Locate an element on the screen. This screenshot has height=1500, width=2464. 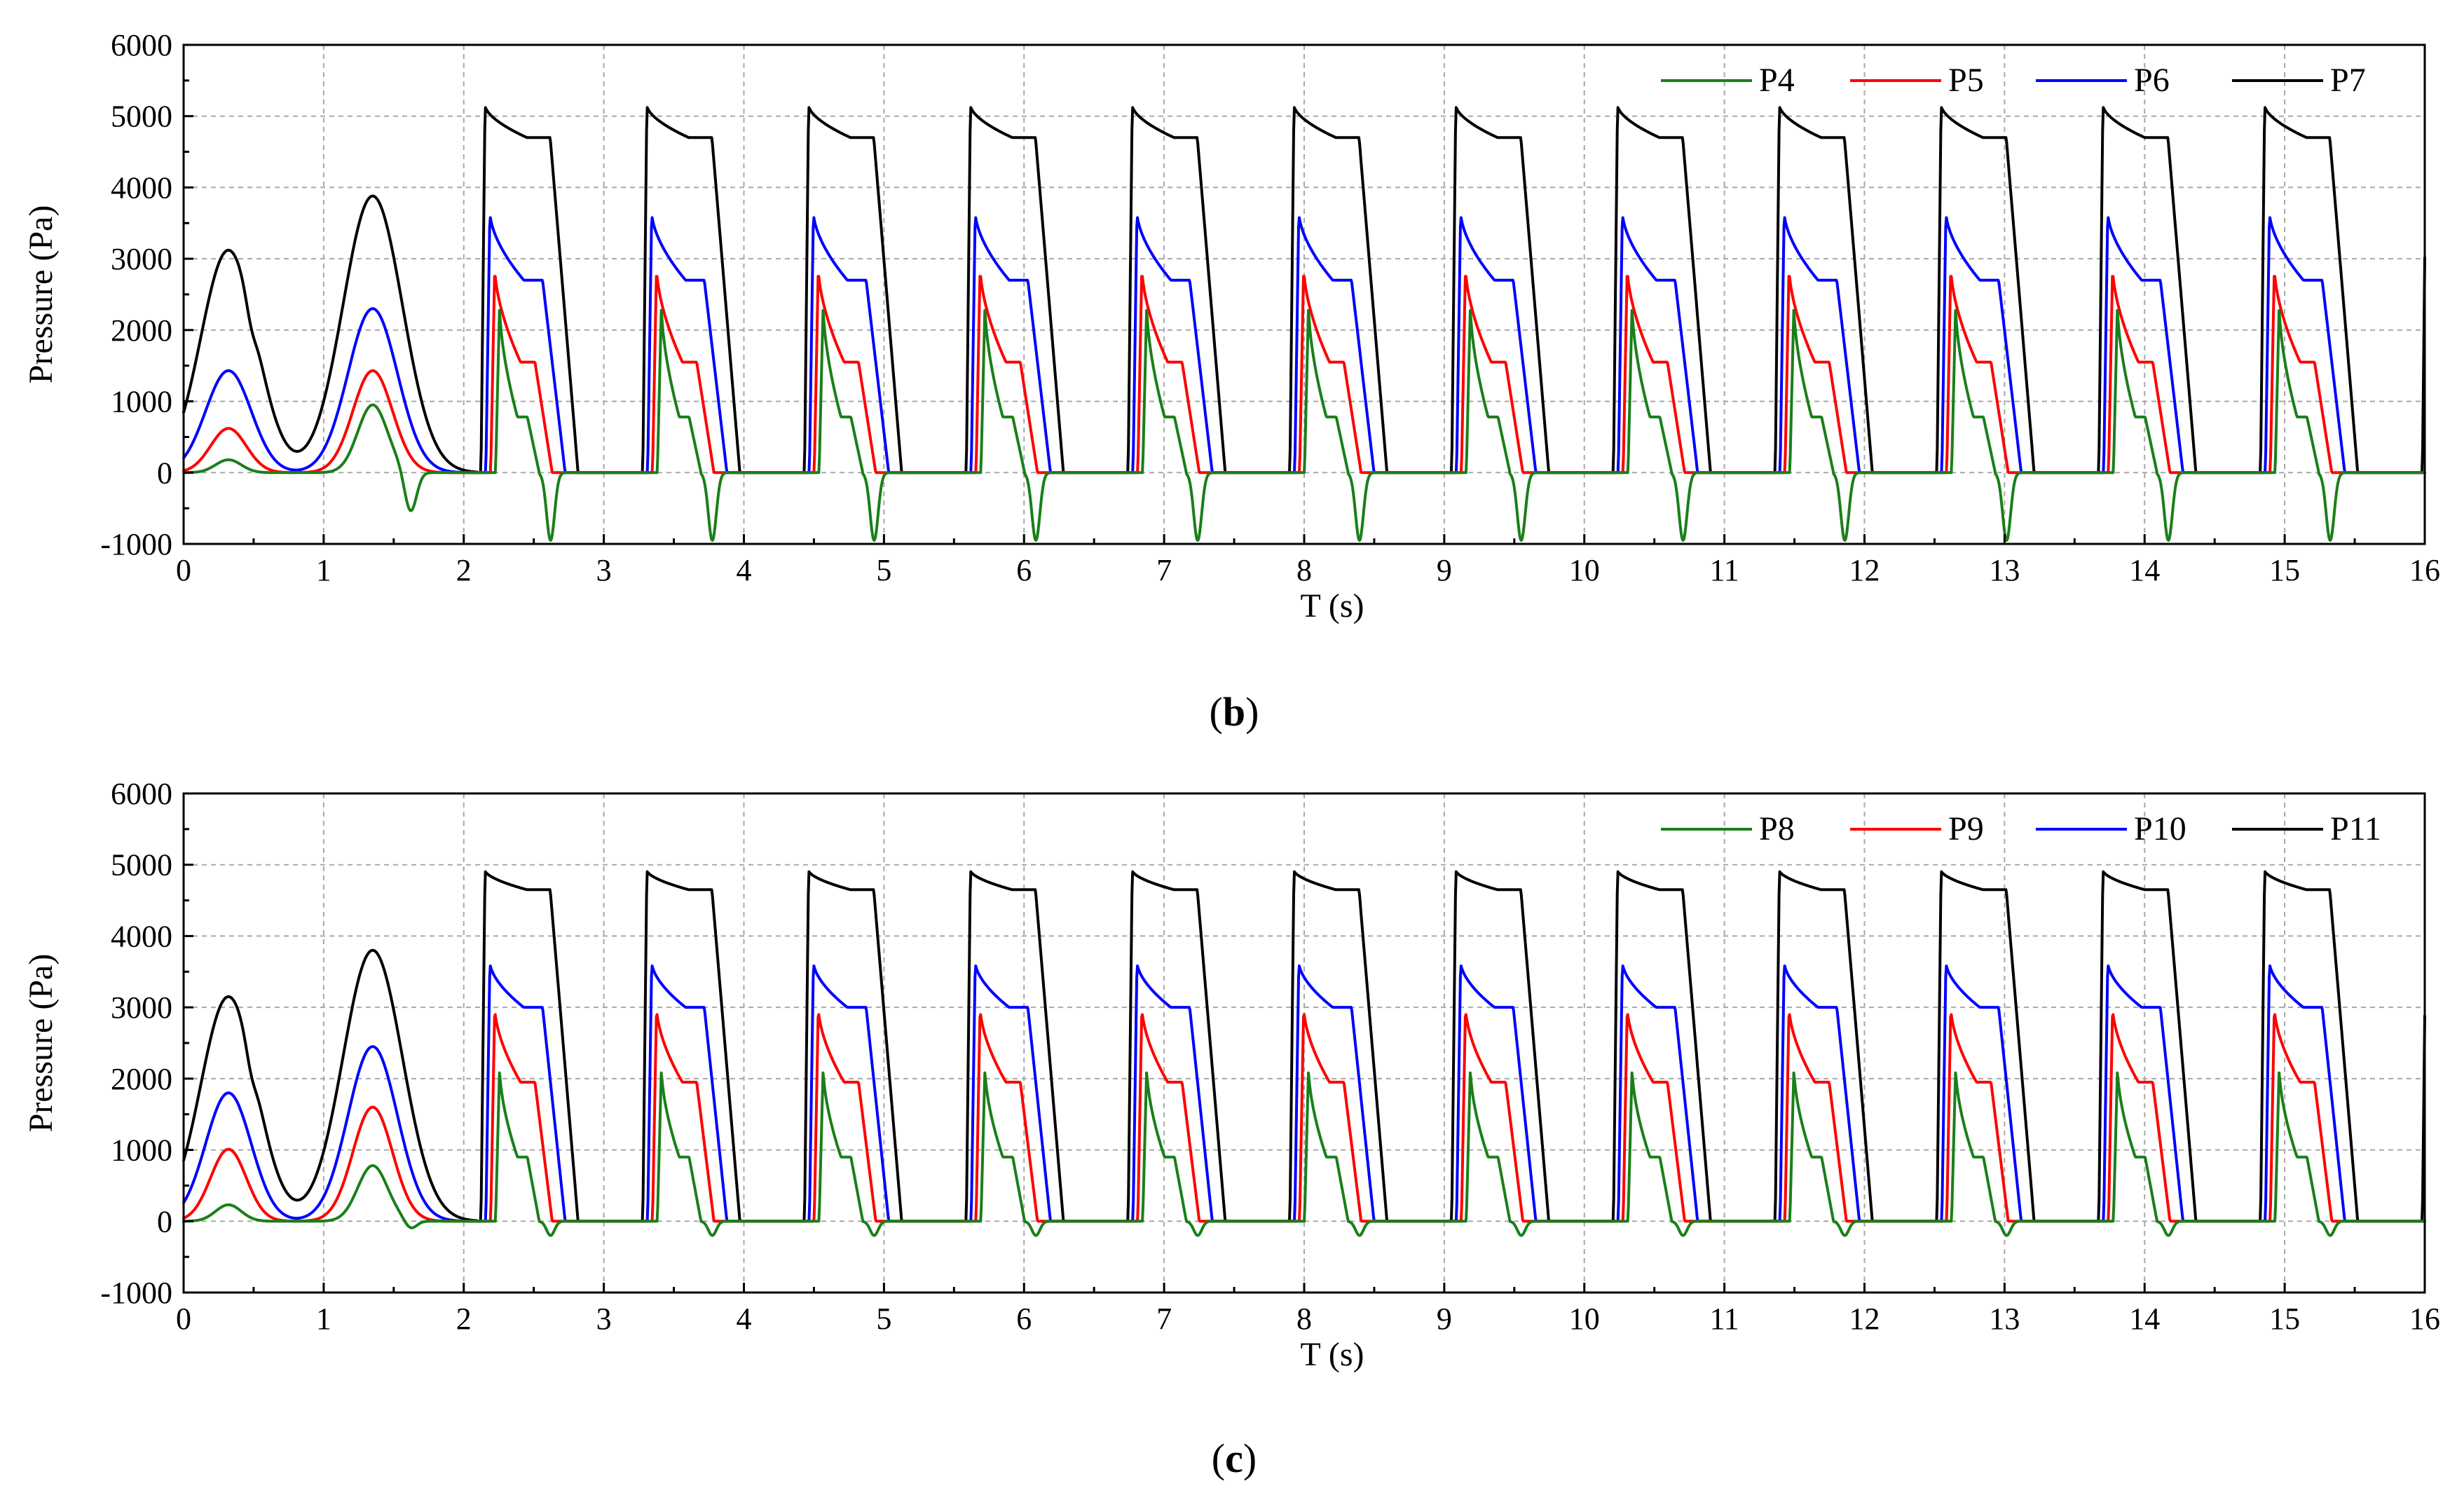
legend-label-p10: P10 is located at coordinates (2160, 828).